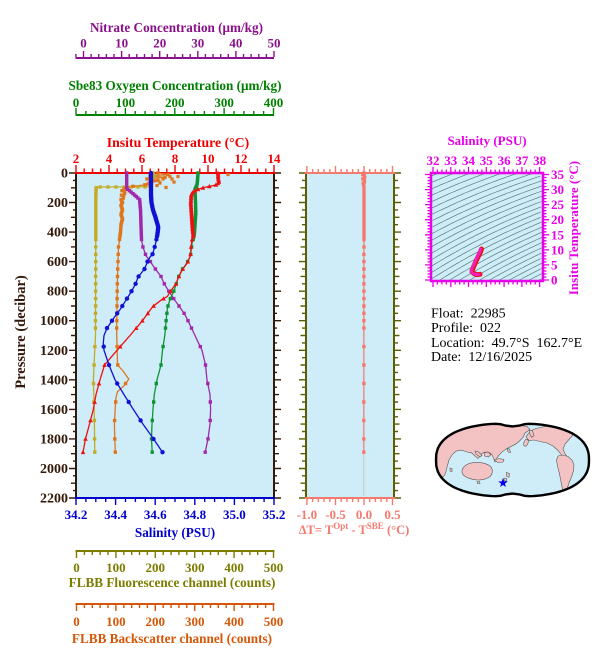  I want to click on svg-text:FLBB Fluorescence channel (cou: FLBB Fluorescence channel (counts), so click(172, 582).